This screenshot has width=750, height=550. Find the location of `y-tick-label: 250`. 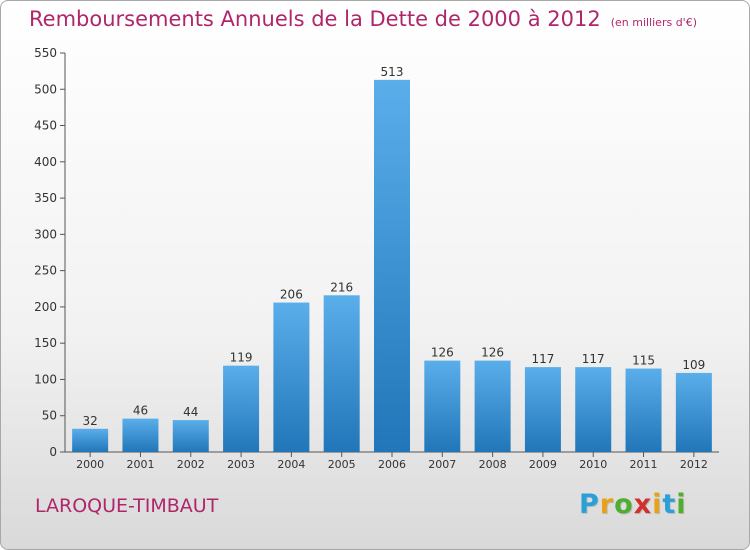

y-tick-label: 250 is located at coordinates (45, 271).